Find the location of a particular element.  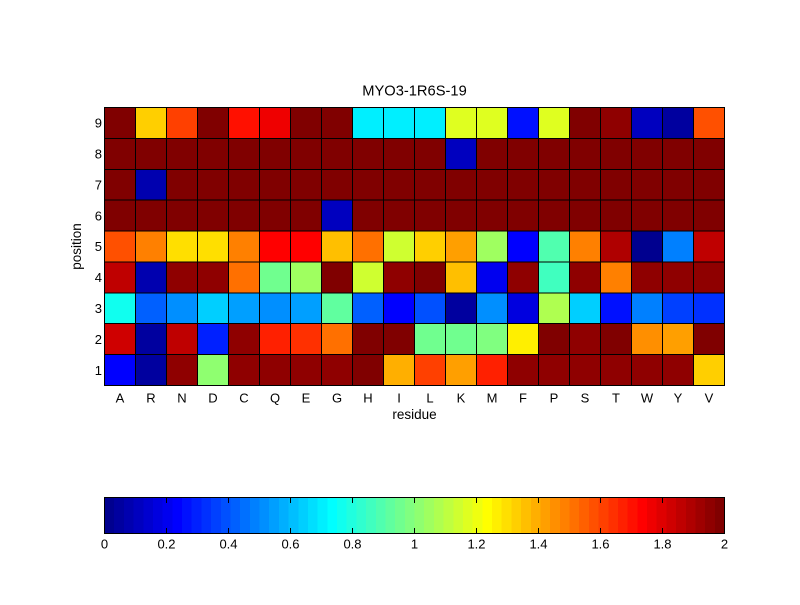

svg-text: 1.2 is located at coordinates (476, 544).